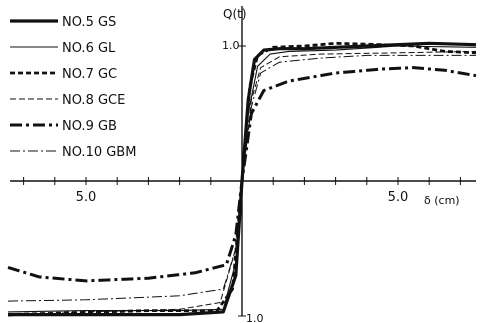 The image size is (484, 323). What do you see at coordinates (89, 74) in the screenshot?
I see `legend-label-3: NO.7 GC` at bounding box center [89, 74].